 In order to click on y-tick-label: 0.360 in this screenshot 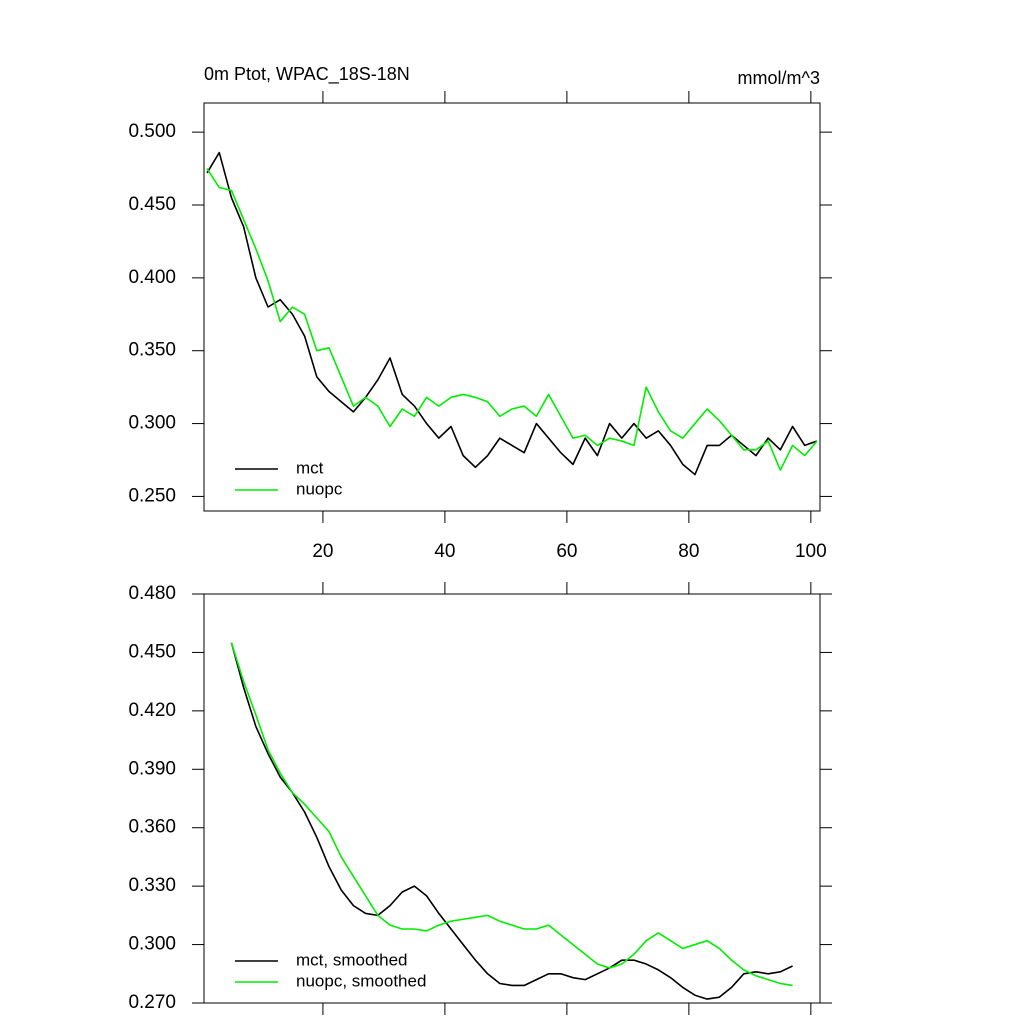, I will do `click(152, 827)`.